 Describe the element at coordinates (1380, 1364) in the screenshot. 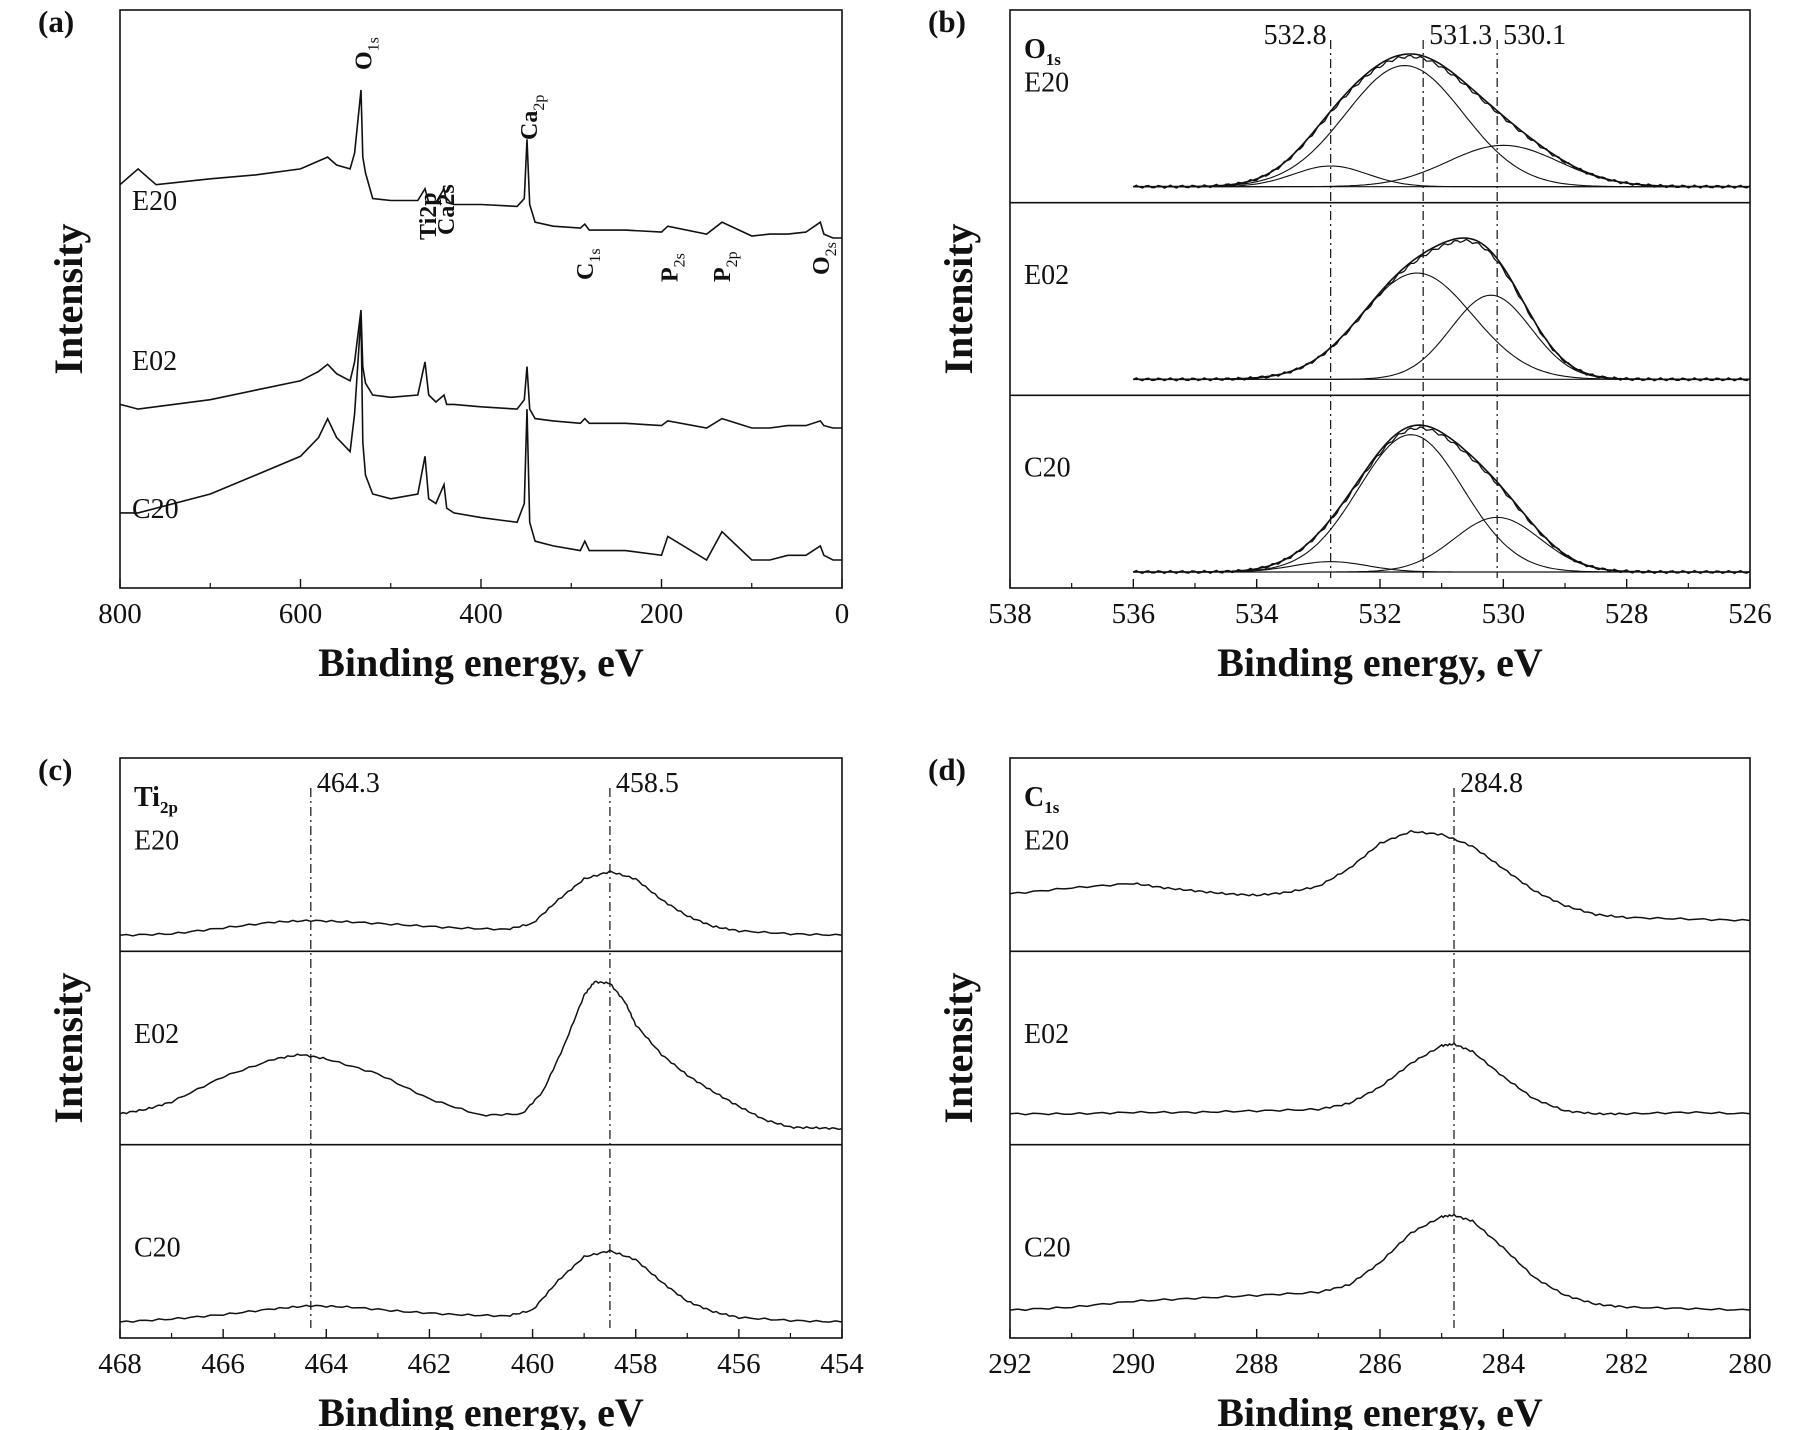

I see `x-tick-label: 286` at that location.